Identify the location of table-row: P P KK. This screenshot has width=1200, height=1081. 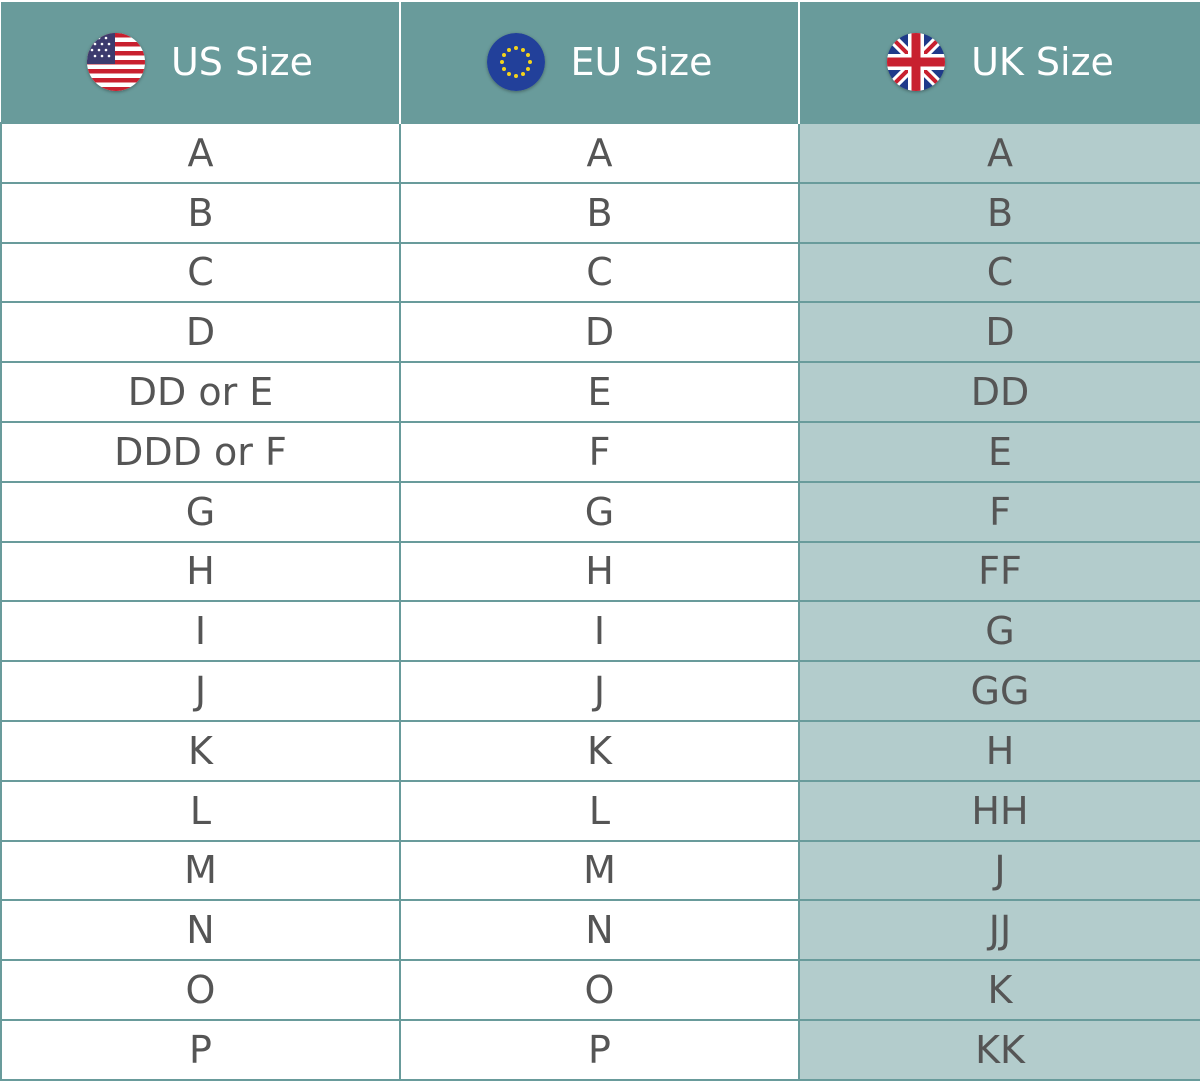
(600, 1049).